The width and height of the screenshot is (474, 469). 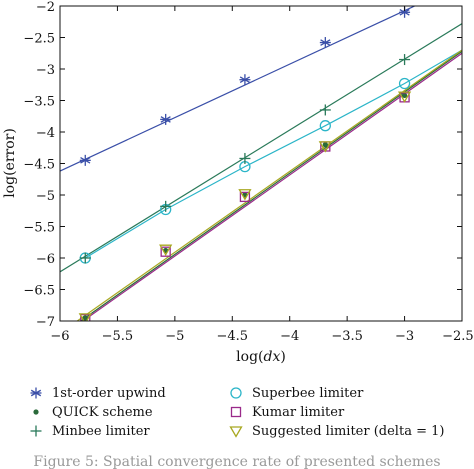 What do you see at coordinates (236, 393) in the screenshot?
I see `legend-marker-superbee-limiter` at bounding box center [236, 393].